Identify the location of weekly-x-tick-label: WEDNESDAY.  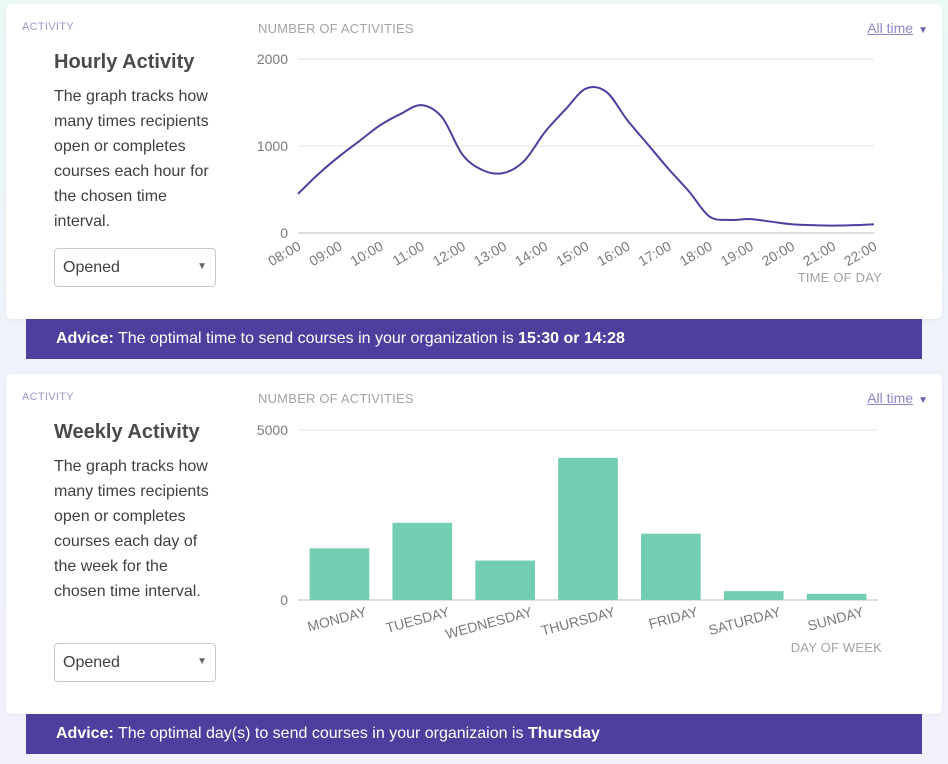
(489, 622).